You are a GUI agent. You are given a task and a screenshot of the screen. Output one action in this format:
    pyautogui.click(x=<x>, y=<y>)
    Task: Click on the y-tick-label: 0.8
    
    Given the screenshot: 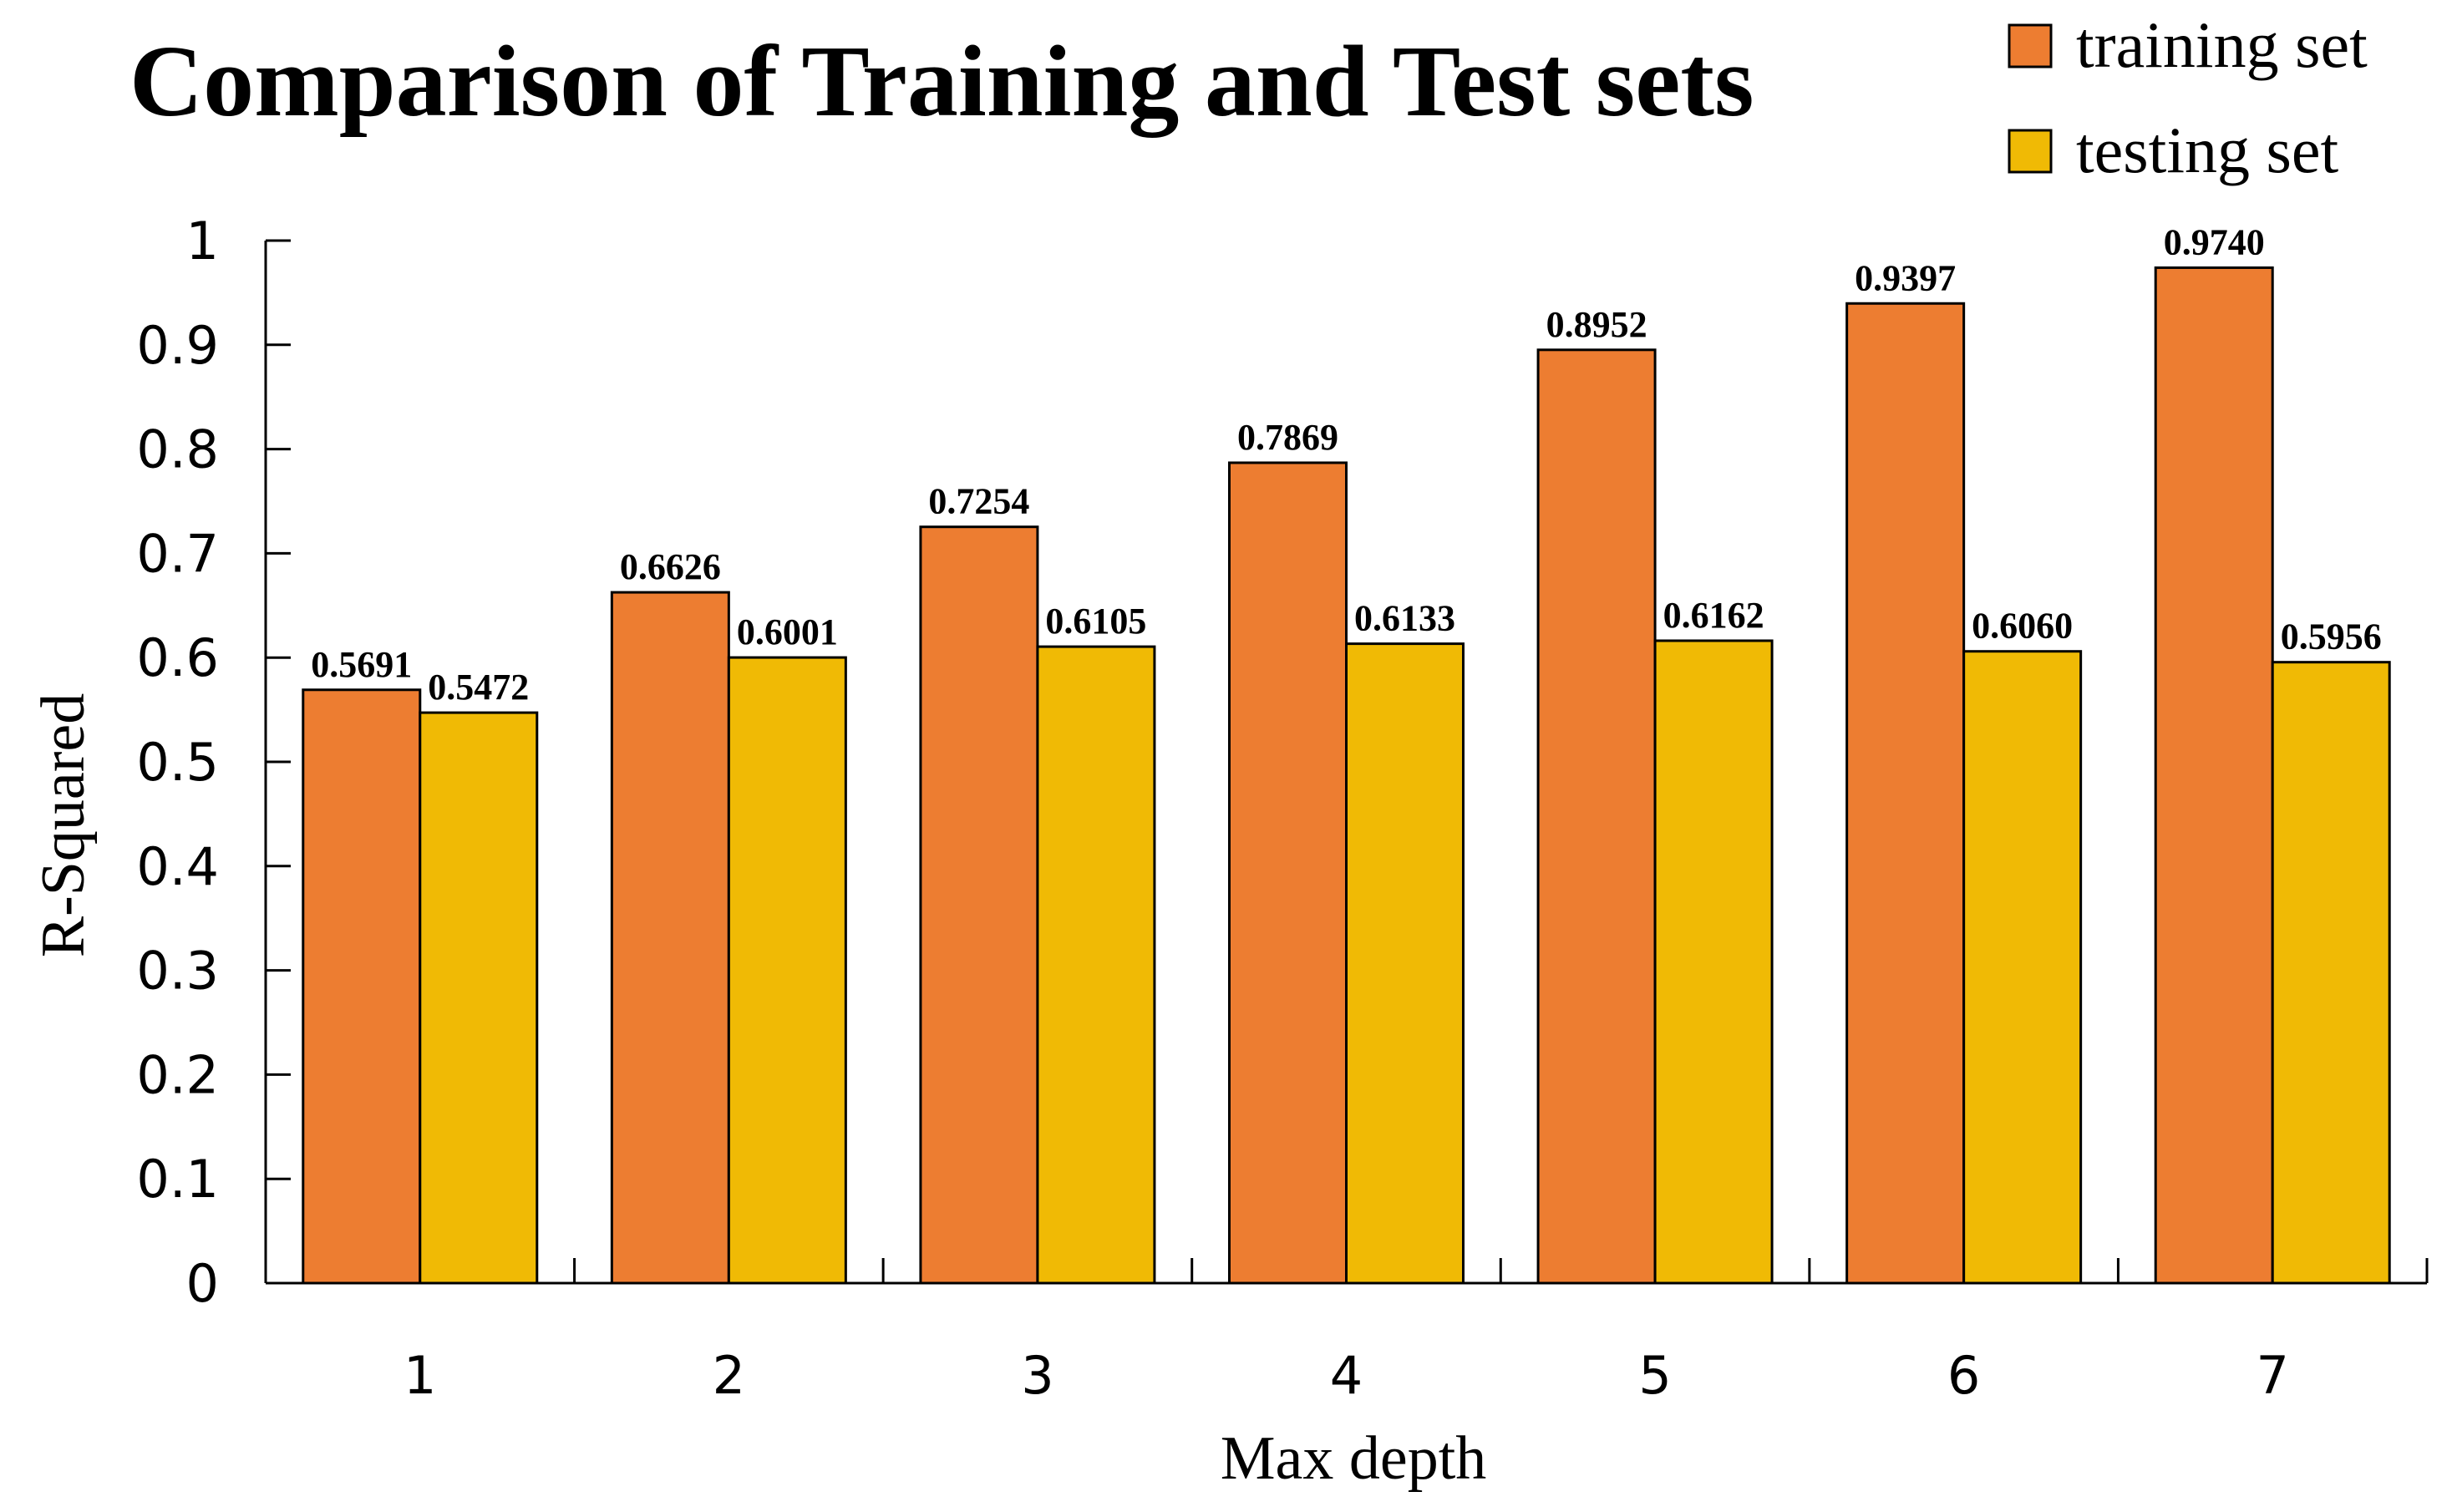 What is the action you would take?
    pyautogui.click(x=178, y=449)
    